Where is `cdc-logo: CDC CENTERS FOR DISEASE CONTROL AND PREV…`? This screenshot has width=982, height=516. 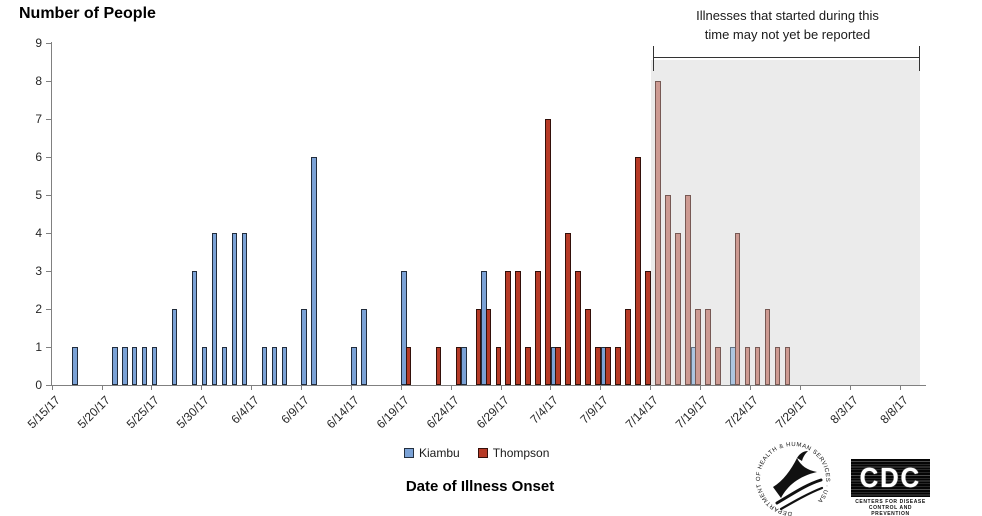
cdc-logo: CDC CENTERS FOR DISEASE CONTROL AND PREV… is located at coordinates (890, 487).